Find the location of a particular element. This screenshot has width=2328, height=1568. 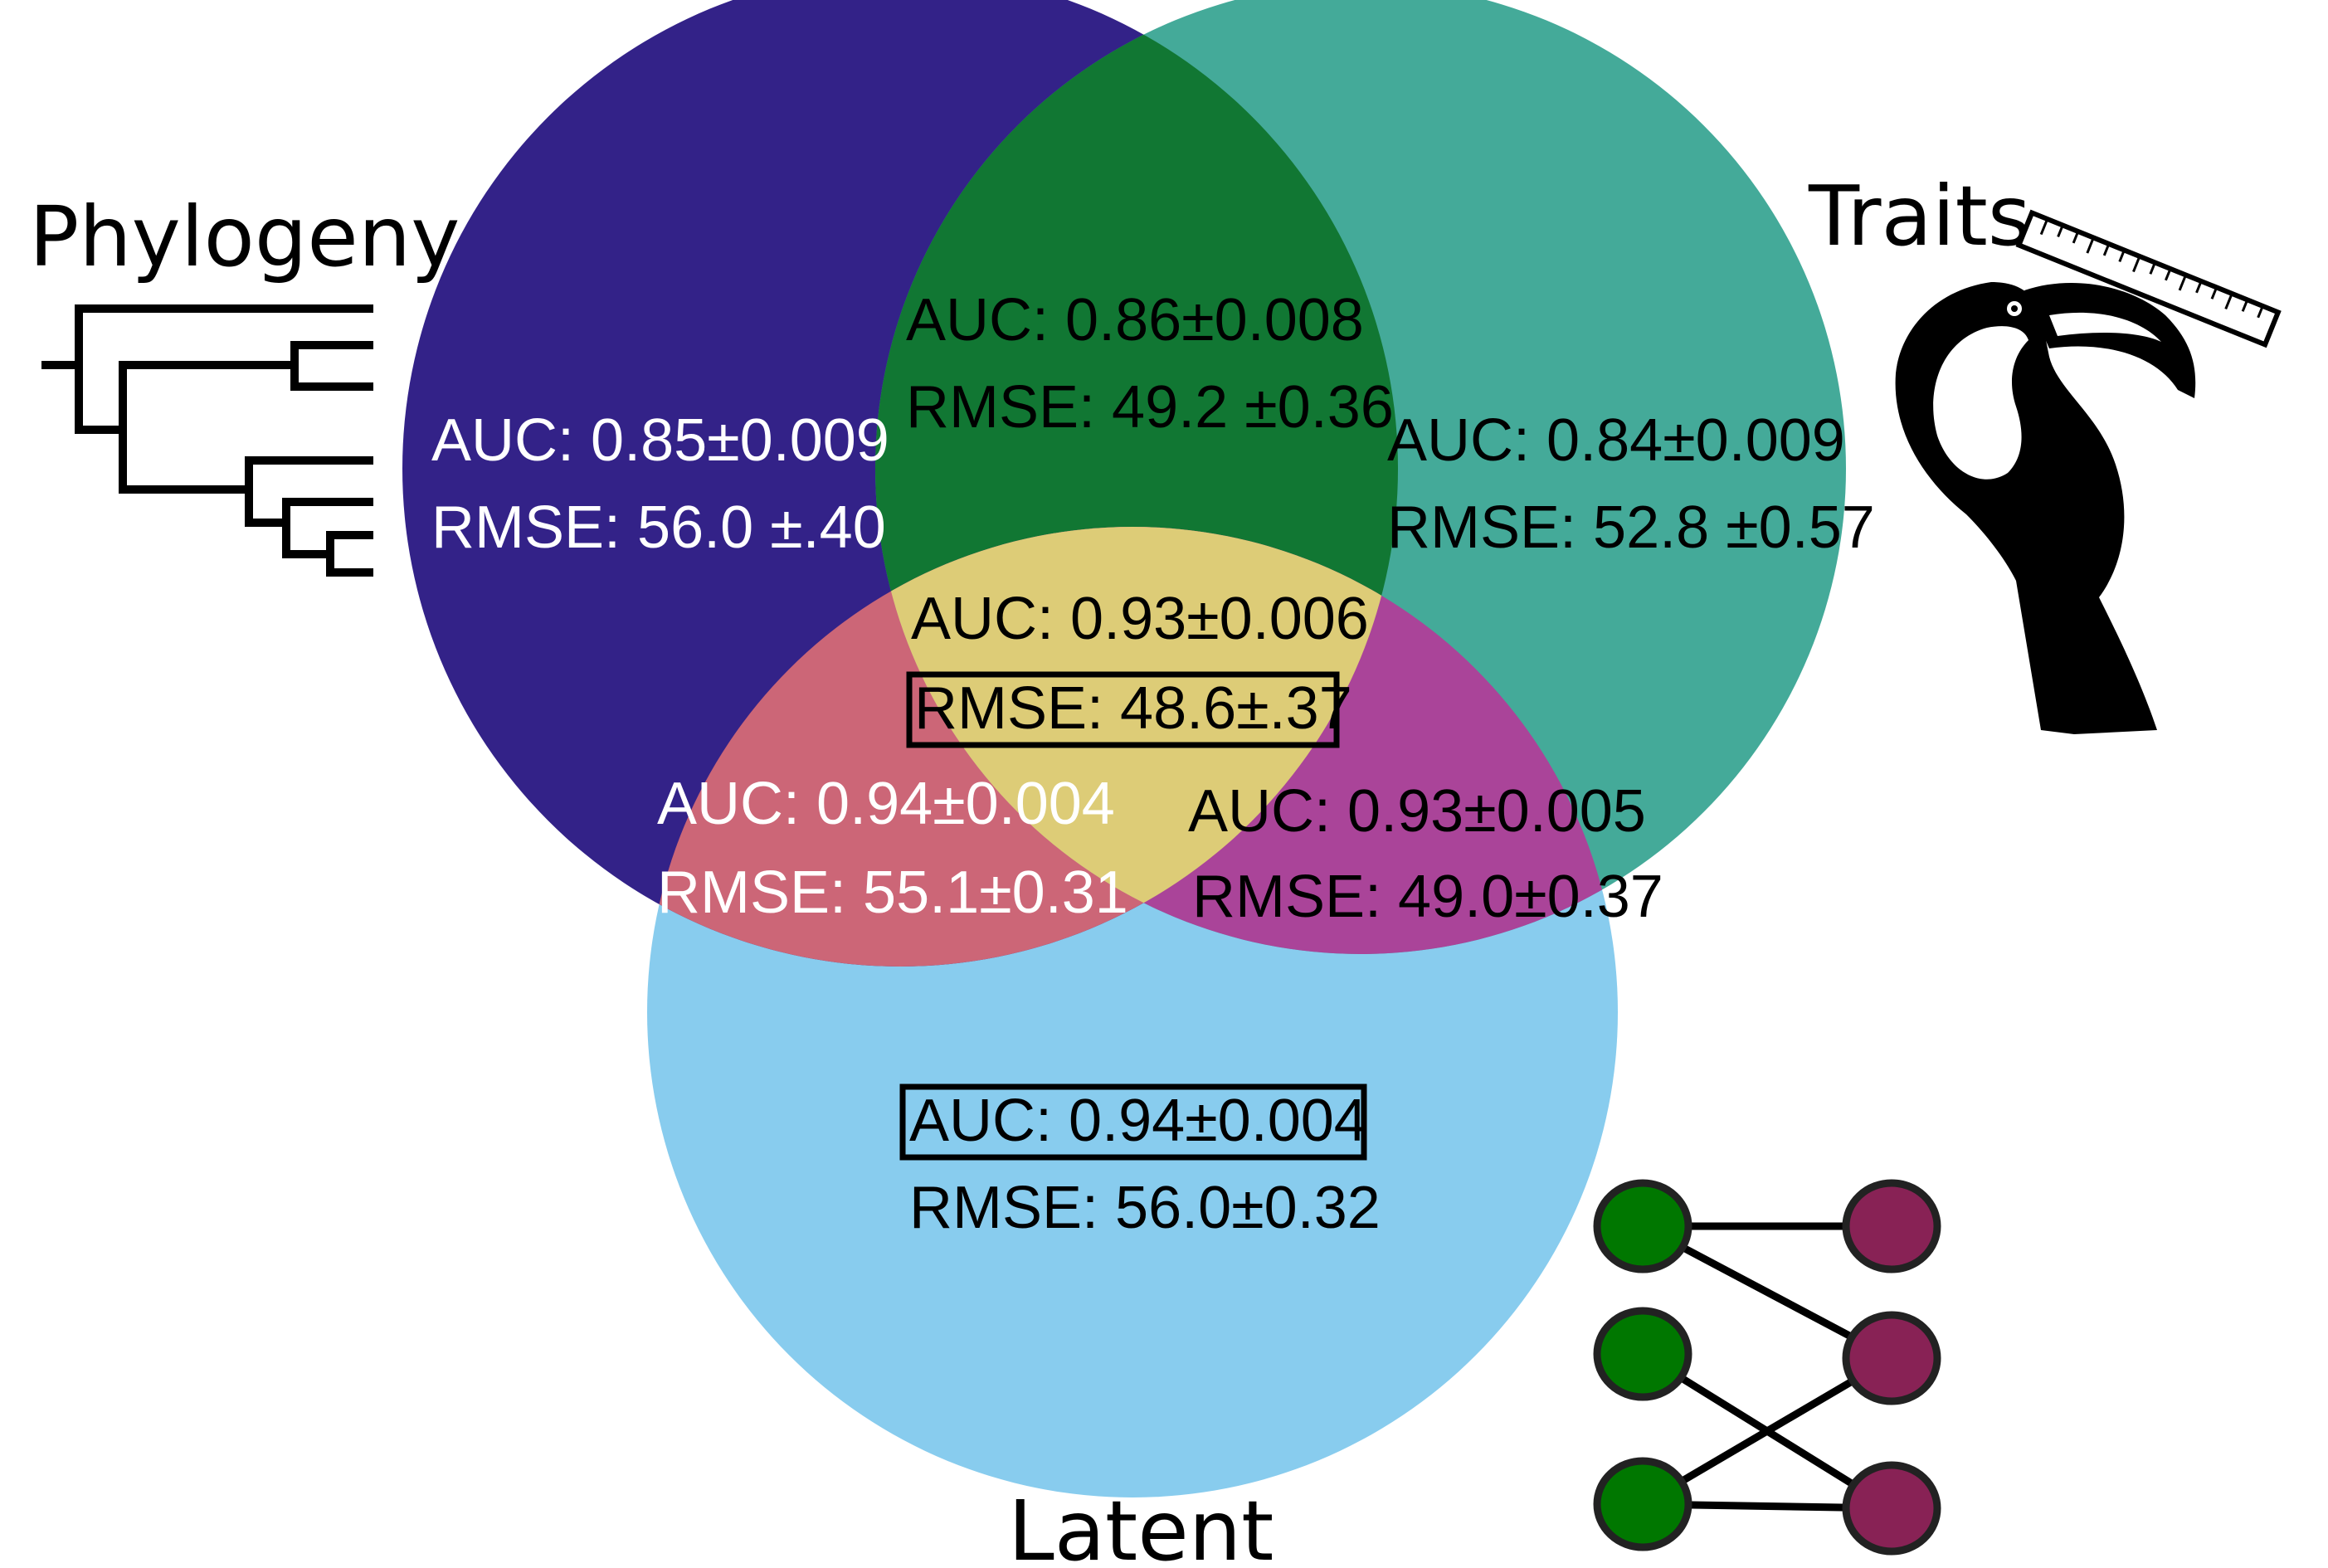

phylogeny-only-rmse: RMSE: 56.0 ±.40 is located at coordinates (658, 527).